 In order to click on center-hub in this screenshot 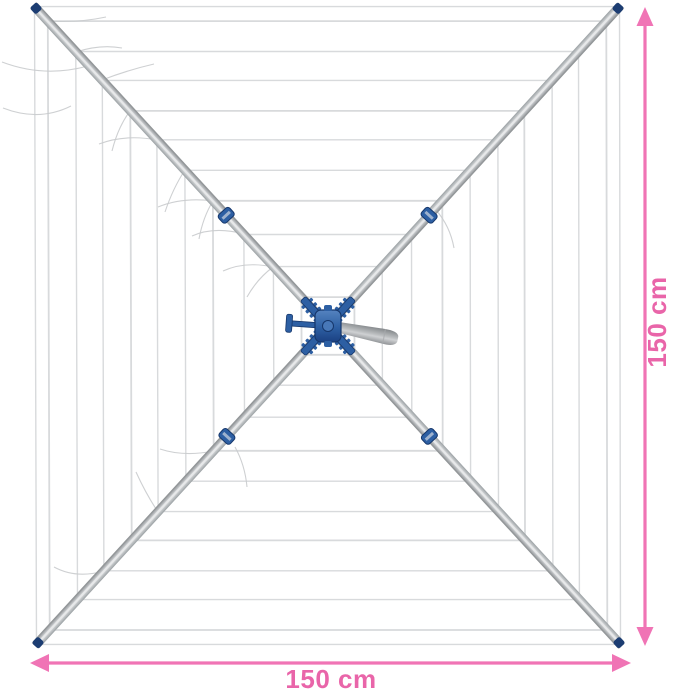, I will do `click(342, 326)`.